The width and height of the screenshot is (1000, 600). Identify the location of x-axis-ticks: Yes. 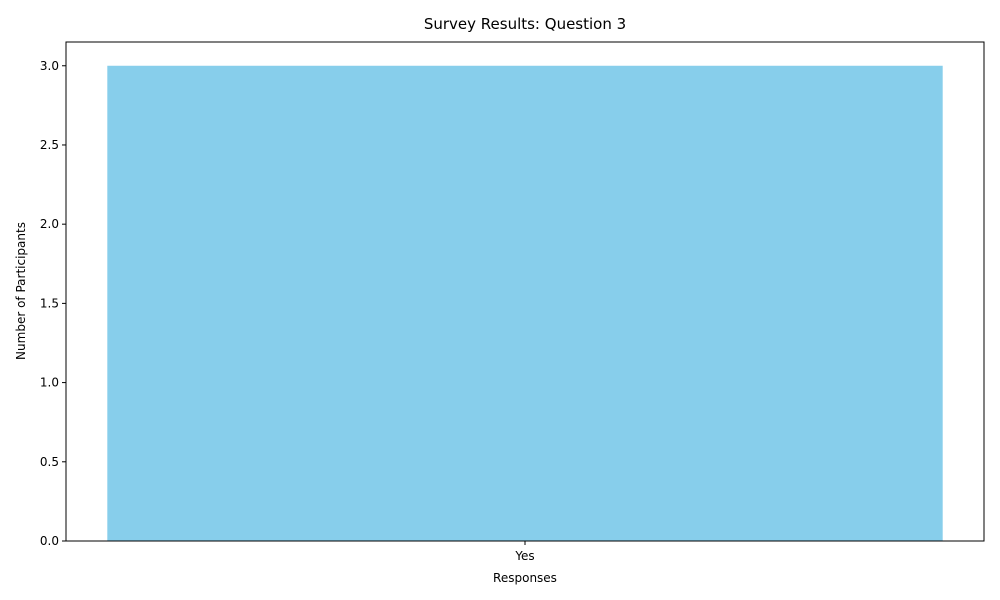
(524, 552).